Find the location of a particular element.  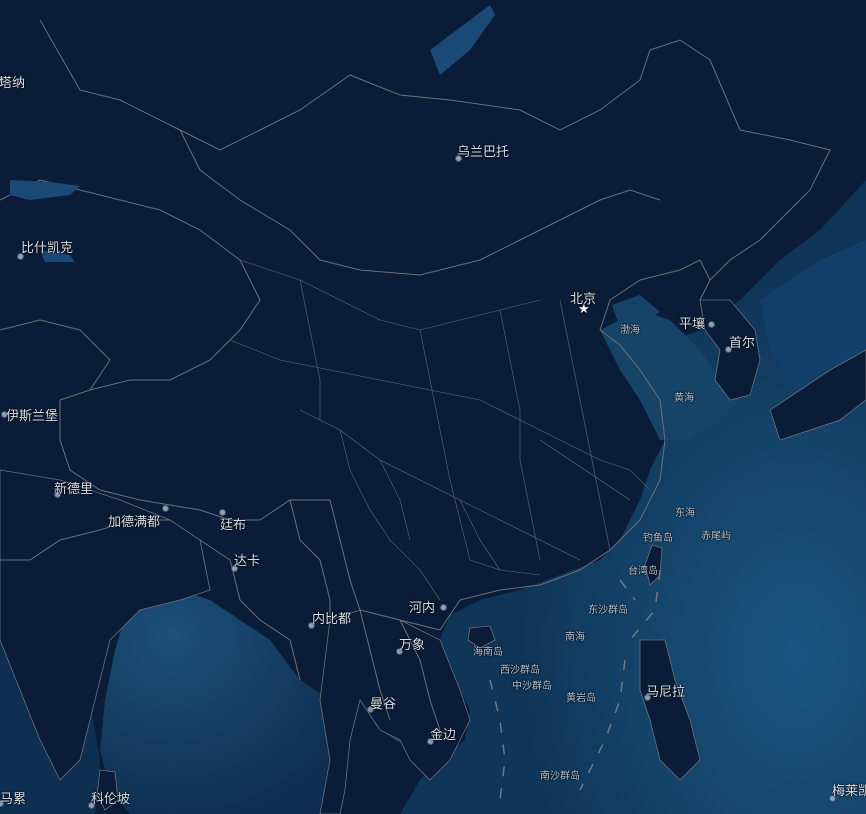

label-seoul: 首尔 is located at coordinates (742, 343).